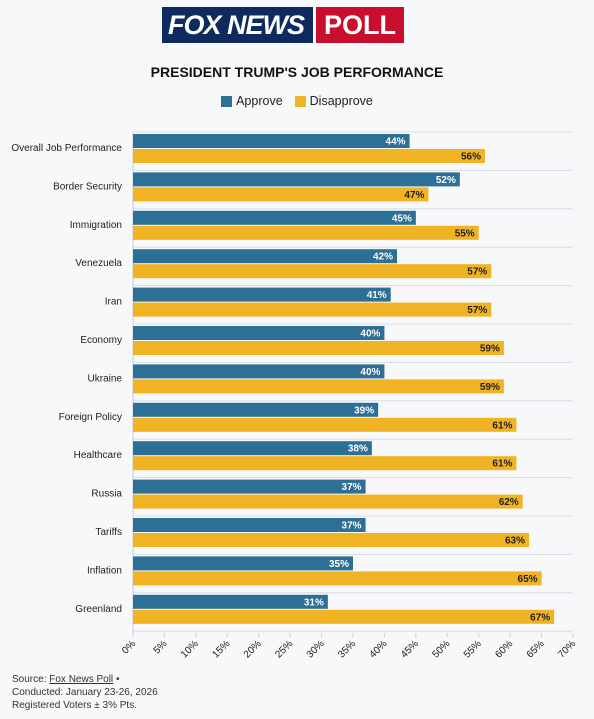  What do you see at coordinates (364, 410) in the screenshot?
I see `data-label-approve: 39%` at bounding box center [364, 410].